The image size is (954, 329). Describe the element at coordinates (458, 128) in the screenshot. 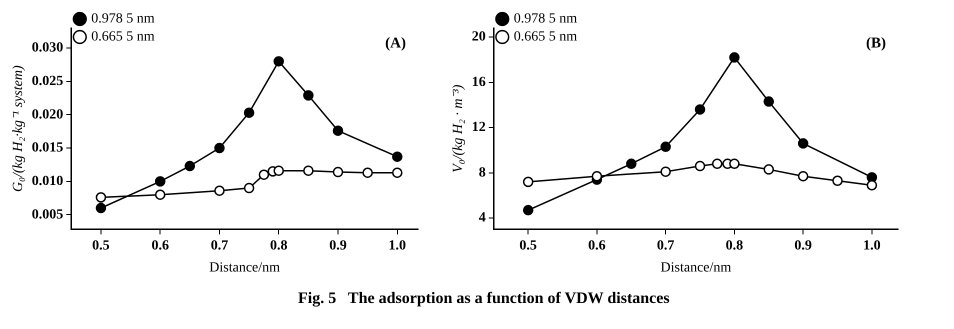

I see `y-axis-title: V₀/(kg H₂ · m⁻³)` at that location.